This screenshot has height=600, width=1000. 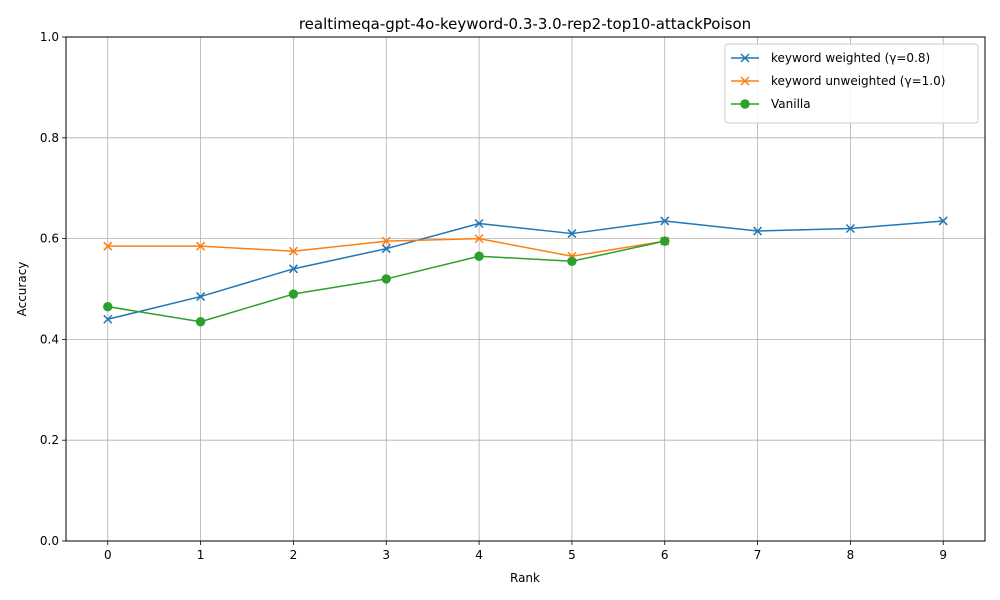 What do you see at coordinates (525, 578) in the screenshot?
I see `x-axis-label: Rank` at bounding box center [525, 578].